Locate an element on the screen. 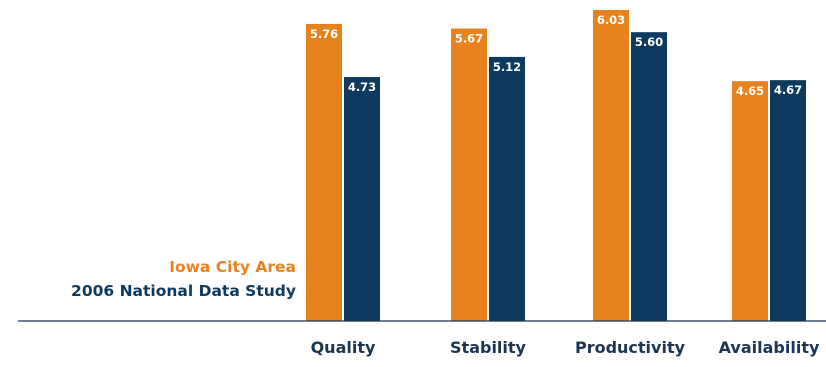 The height and width of the screenshot is (367, 826). value-label-national-data-study-quality: 4.73 is located at coordinates (362, 87).